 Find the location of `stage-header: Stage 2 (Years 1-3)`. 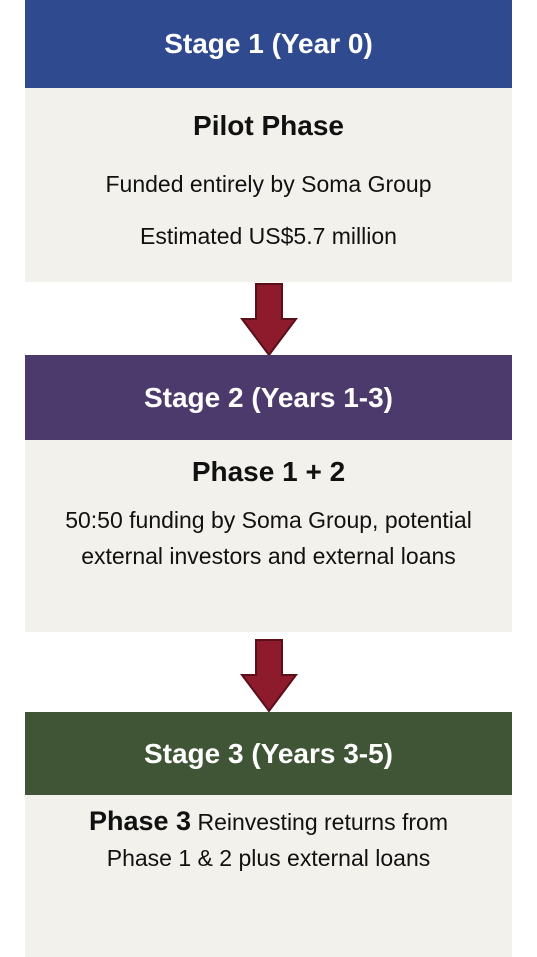

stage-header: Stage 2 (Years 1-3) is located at coordinates (268, 397).